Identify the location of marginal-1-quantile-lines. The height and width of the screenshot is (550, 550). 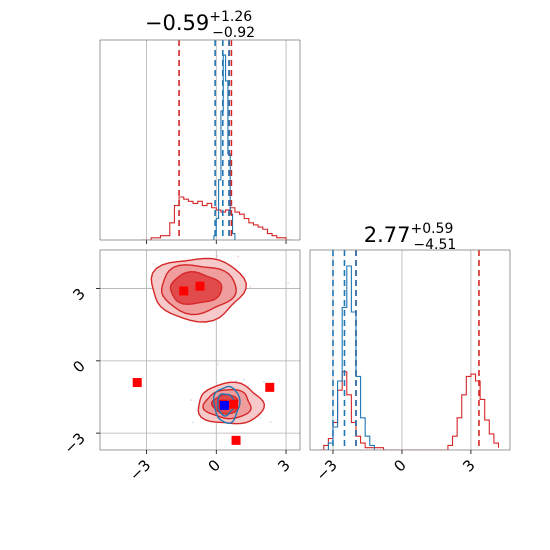
(205, 140).